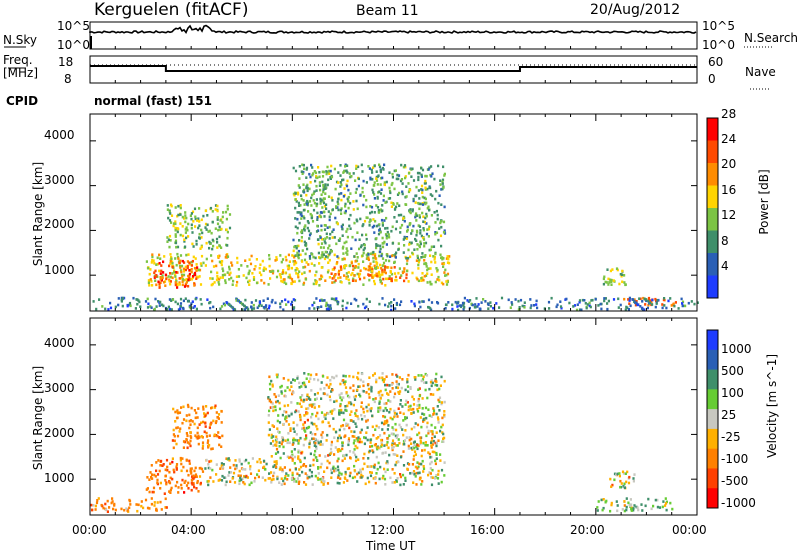  Describe the element at coordinates (153, 101) in the screenshot. I see `cpid-value: normal (fast) 151` at that location.